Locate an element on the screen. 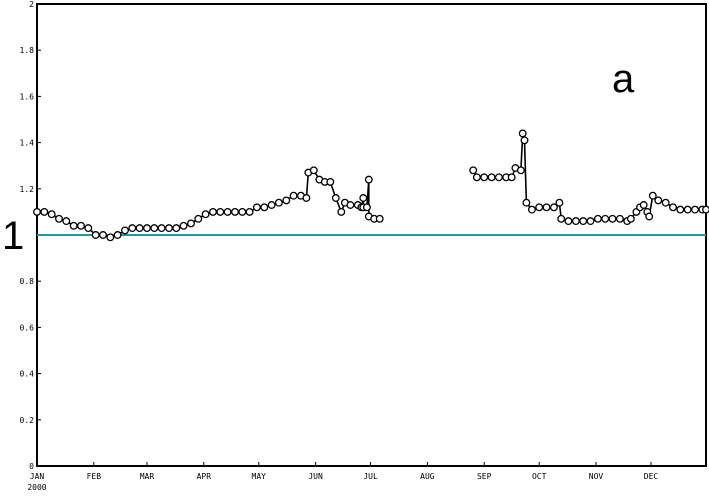 This screenshot has height=497, width=709. x-tick-label: NOV is located at coordinates (596, 476).